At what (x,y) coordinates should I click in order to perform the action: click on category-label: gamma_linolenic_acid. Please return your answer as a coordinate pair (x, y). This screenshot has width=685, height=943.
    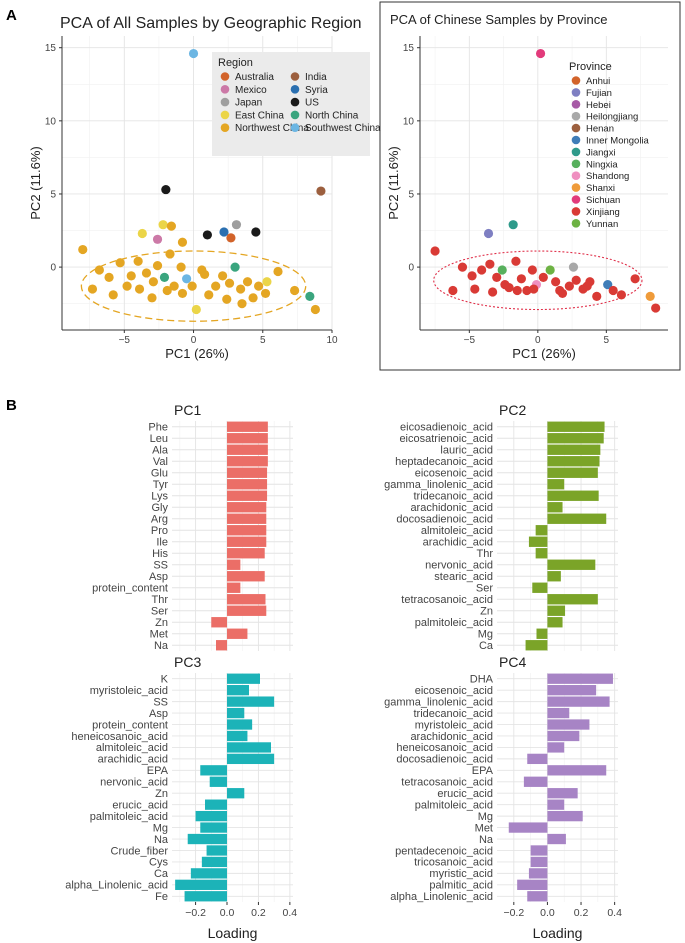
    Looking at the image, I should click on (438, 702).